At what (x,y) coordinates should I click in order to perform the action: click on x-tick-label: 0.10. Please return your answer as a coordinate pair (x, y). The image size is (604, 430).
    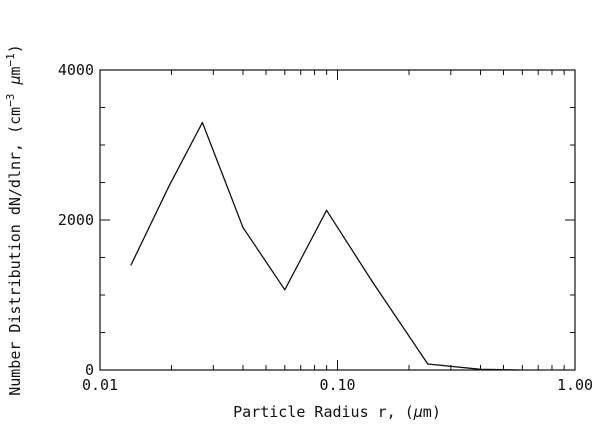
    Looking at the image, I should click on (337, 385).